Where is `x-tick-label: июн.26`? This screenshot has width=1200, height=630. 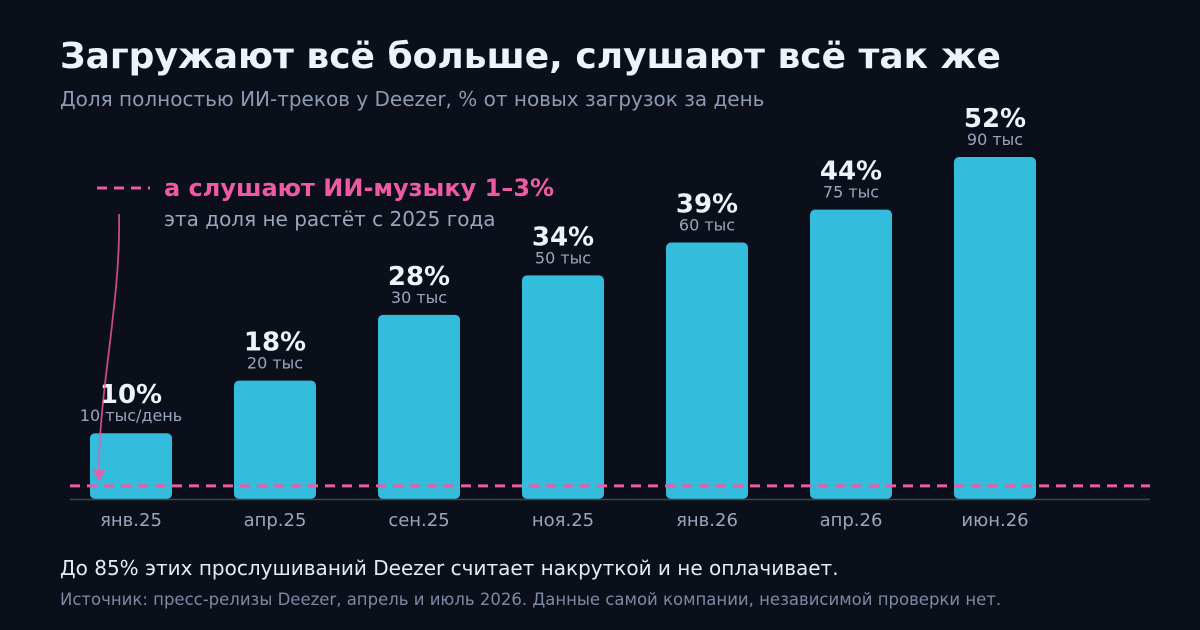 x-tick-label: июн.26 is located at coordinates (994, 520).